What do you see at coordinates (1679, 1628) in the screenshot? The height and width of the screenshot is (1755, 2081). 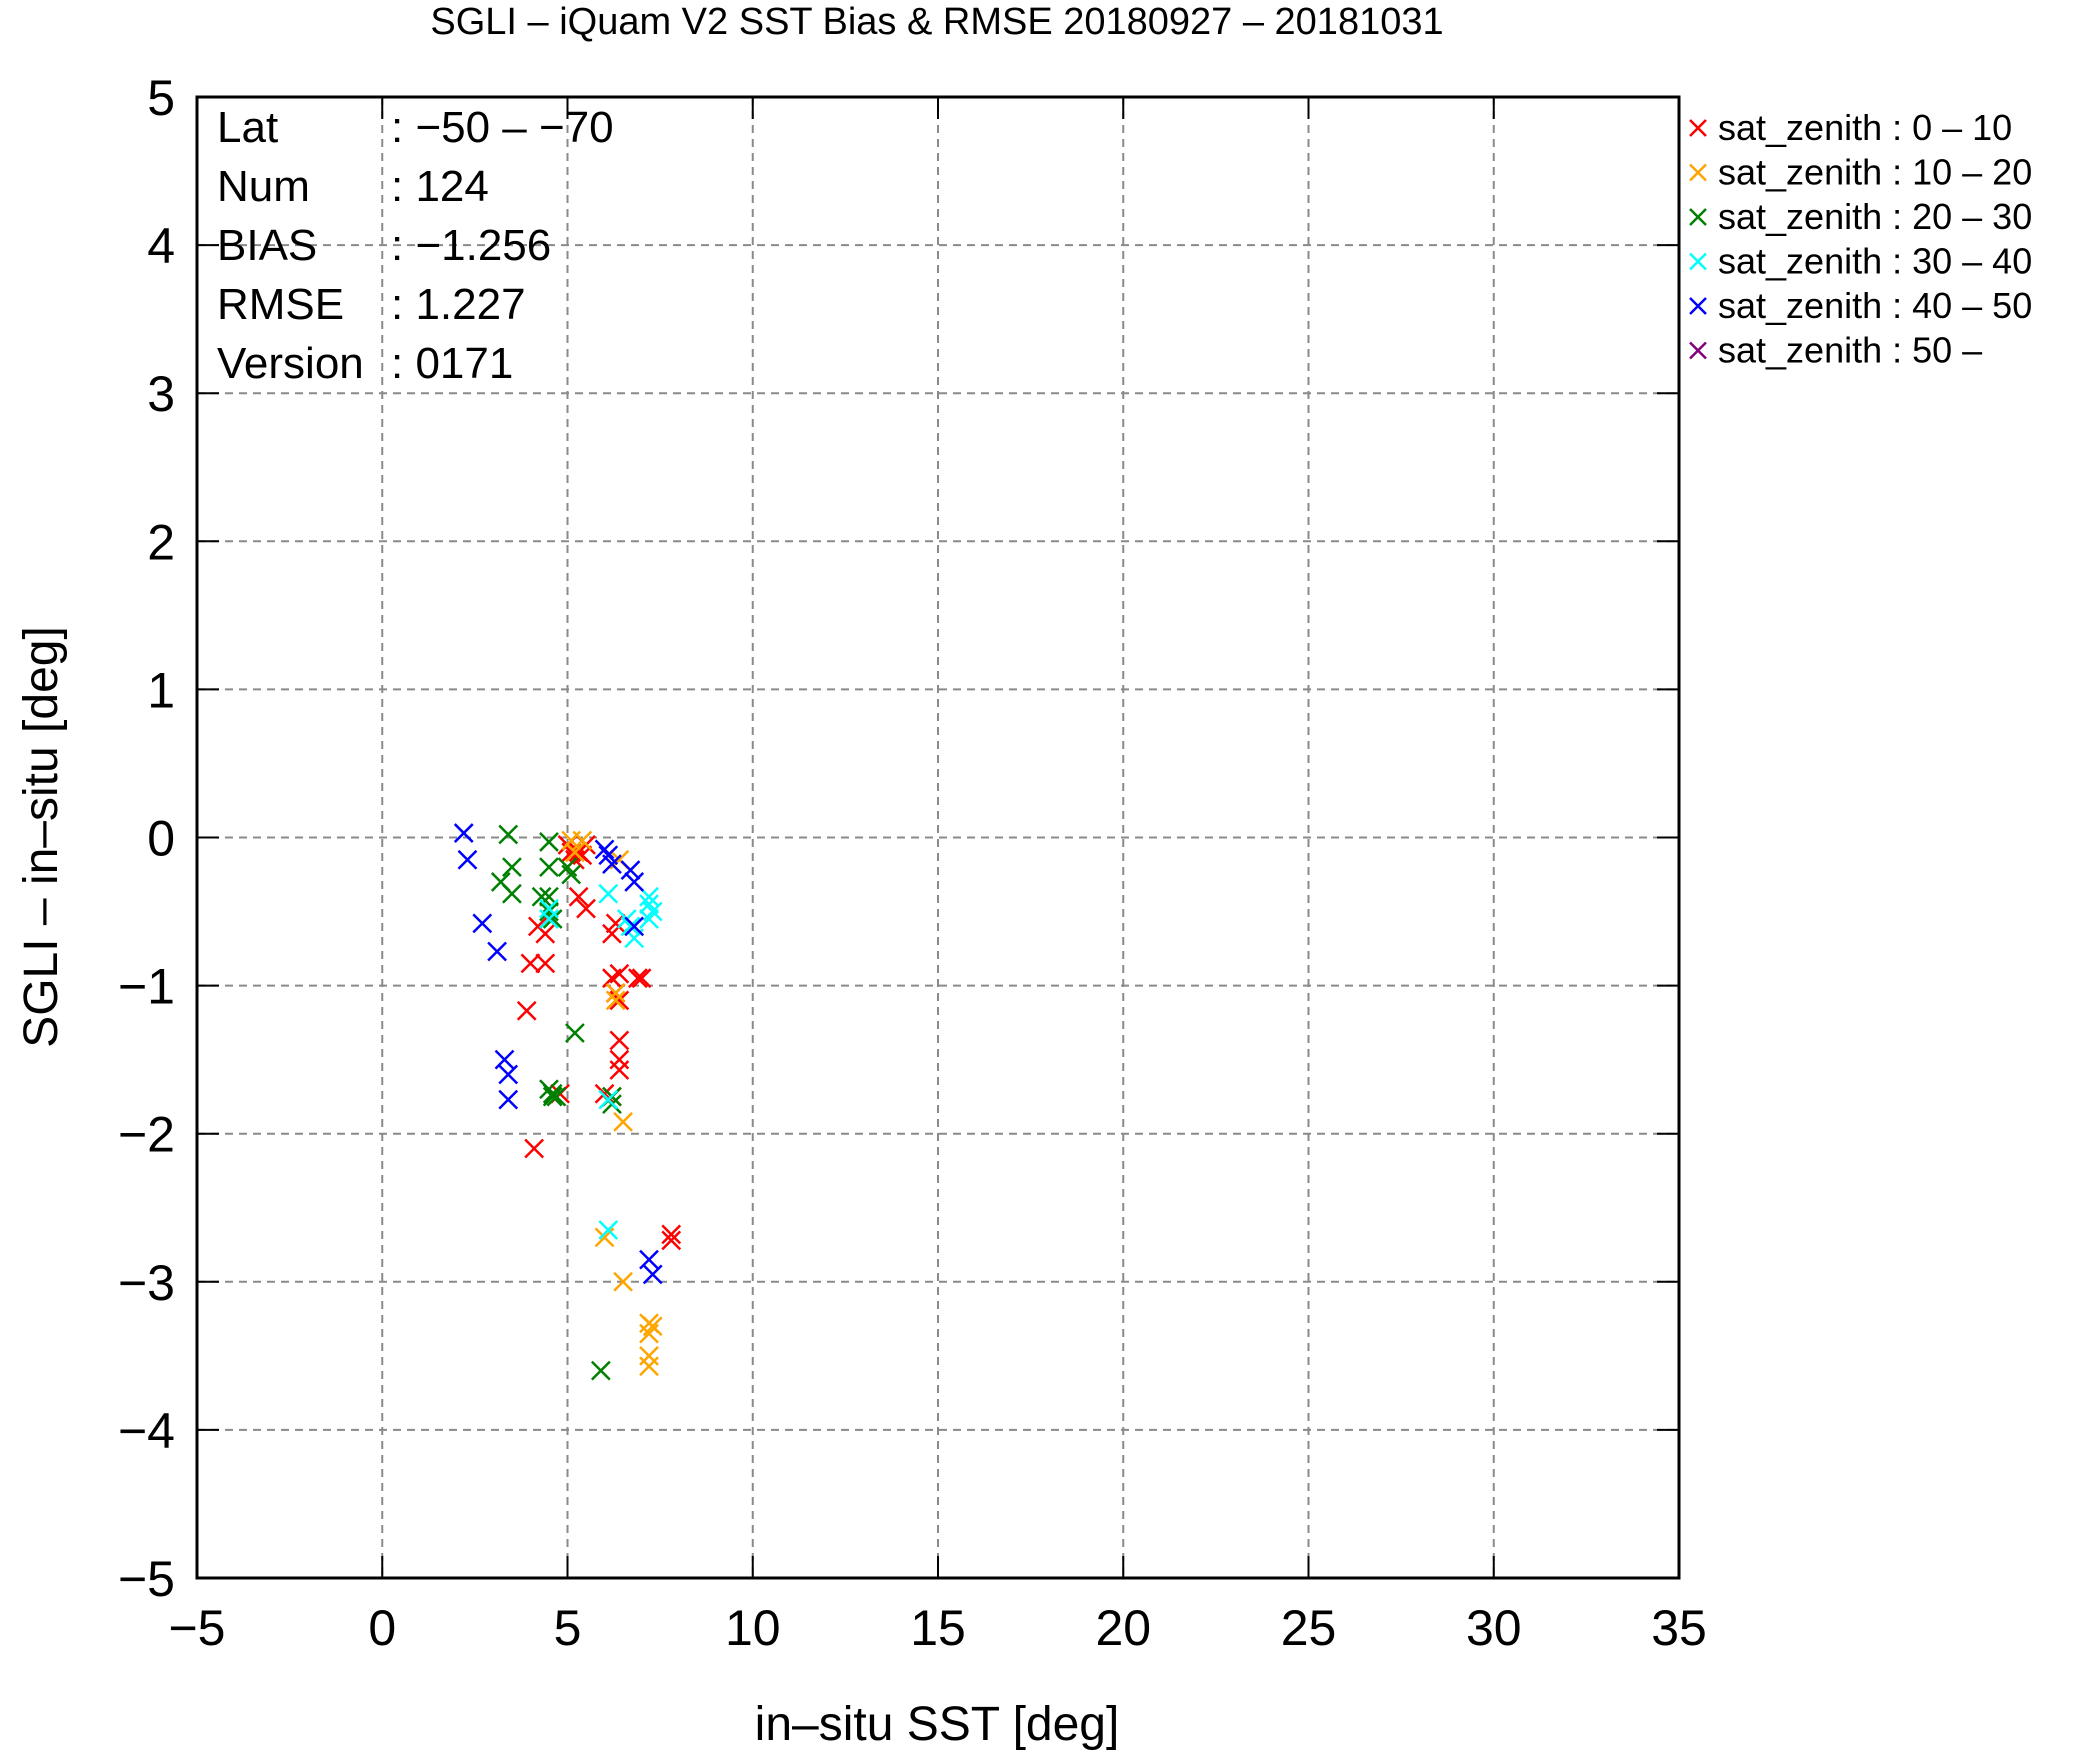 I see `x-tick-label: 35` at bounding box center [1679, 1628].